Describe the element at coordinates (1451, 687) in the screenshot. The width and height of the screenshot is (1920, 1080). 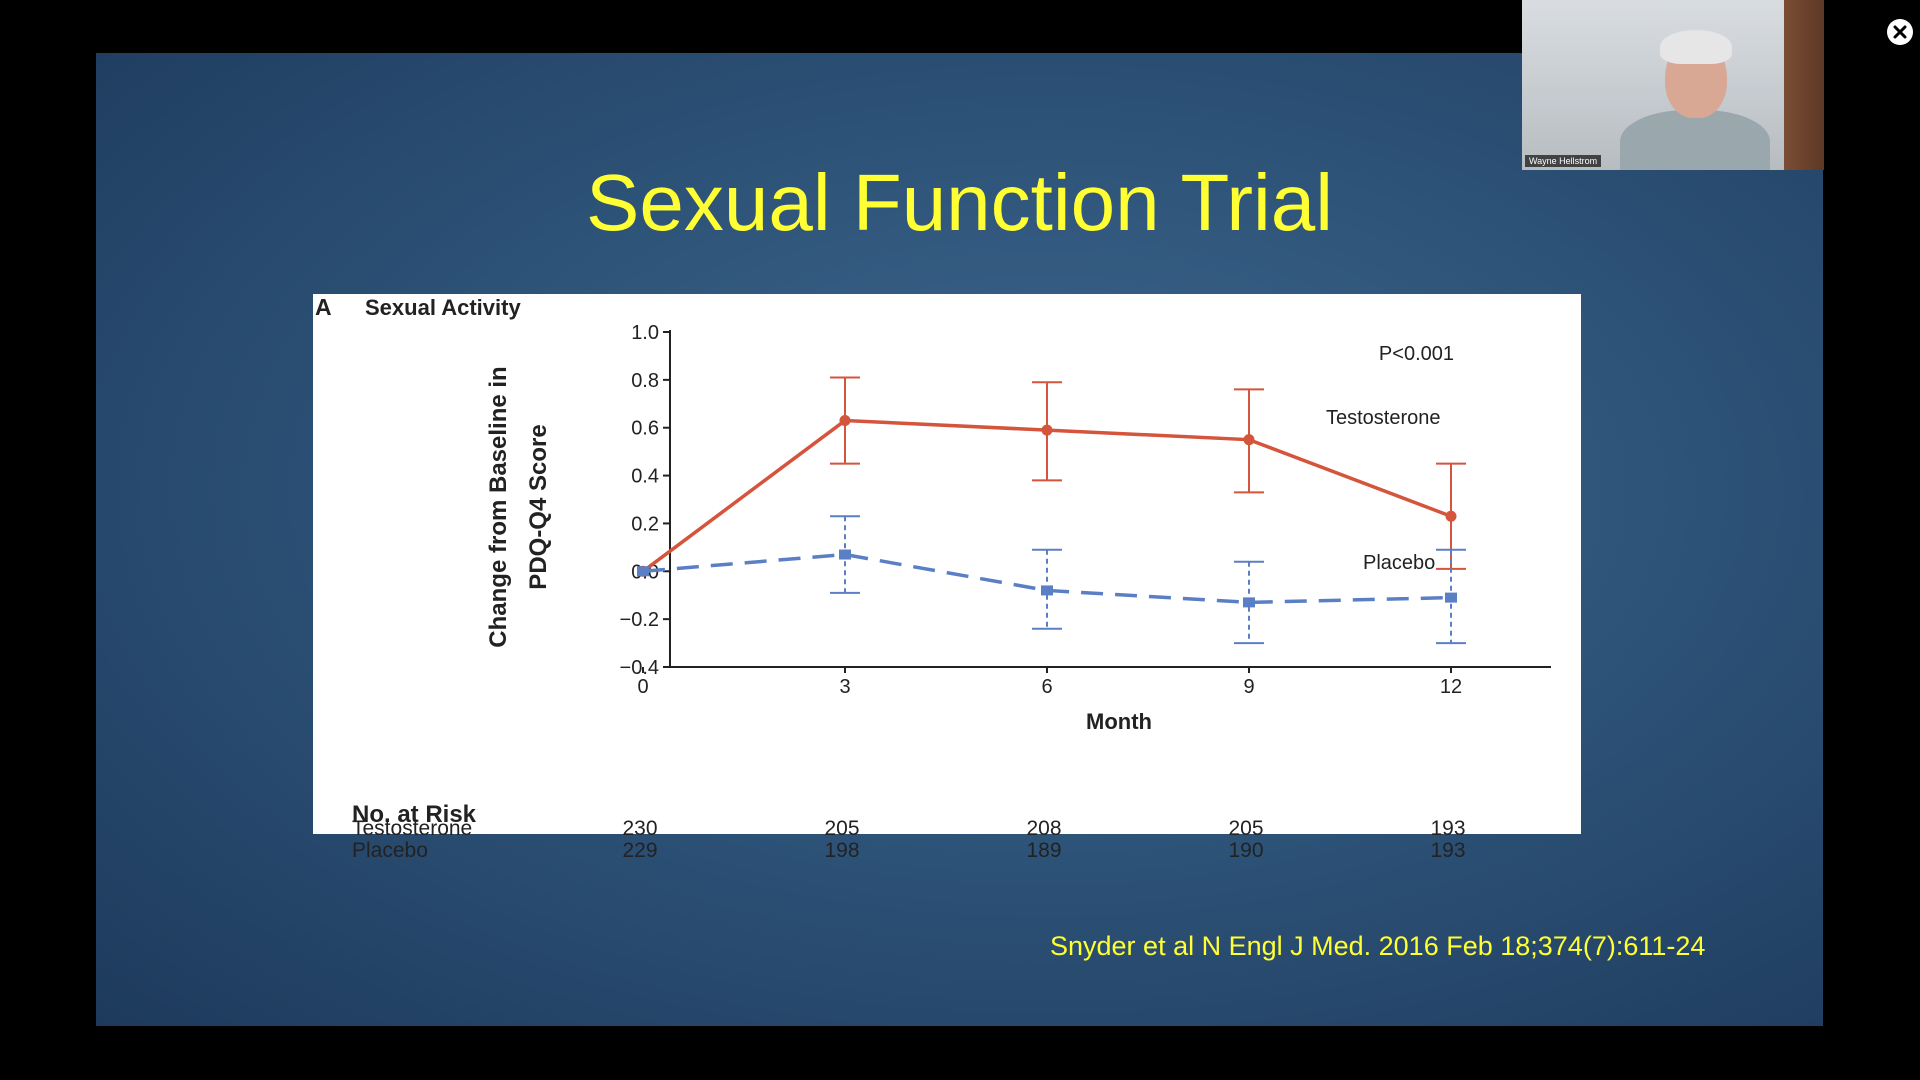
I see `x-tick-label: 12` at that location.